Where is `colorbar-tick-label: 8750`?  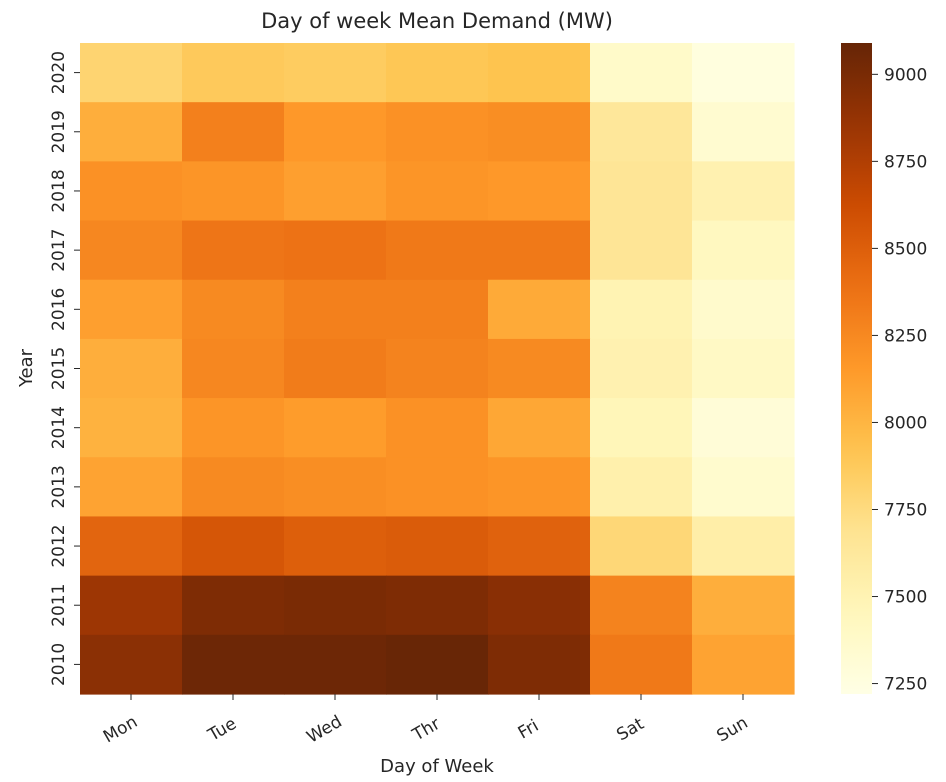
colorbar-tick-label: 8750 is located at coordinates (905, 162).